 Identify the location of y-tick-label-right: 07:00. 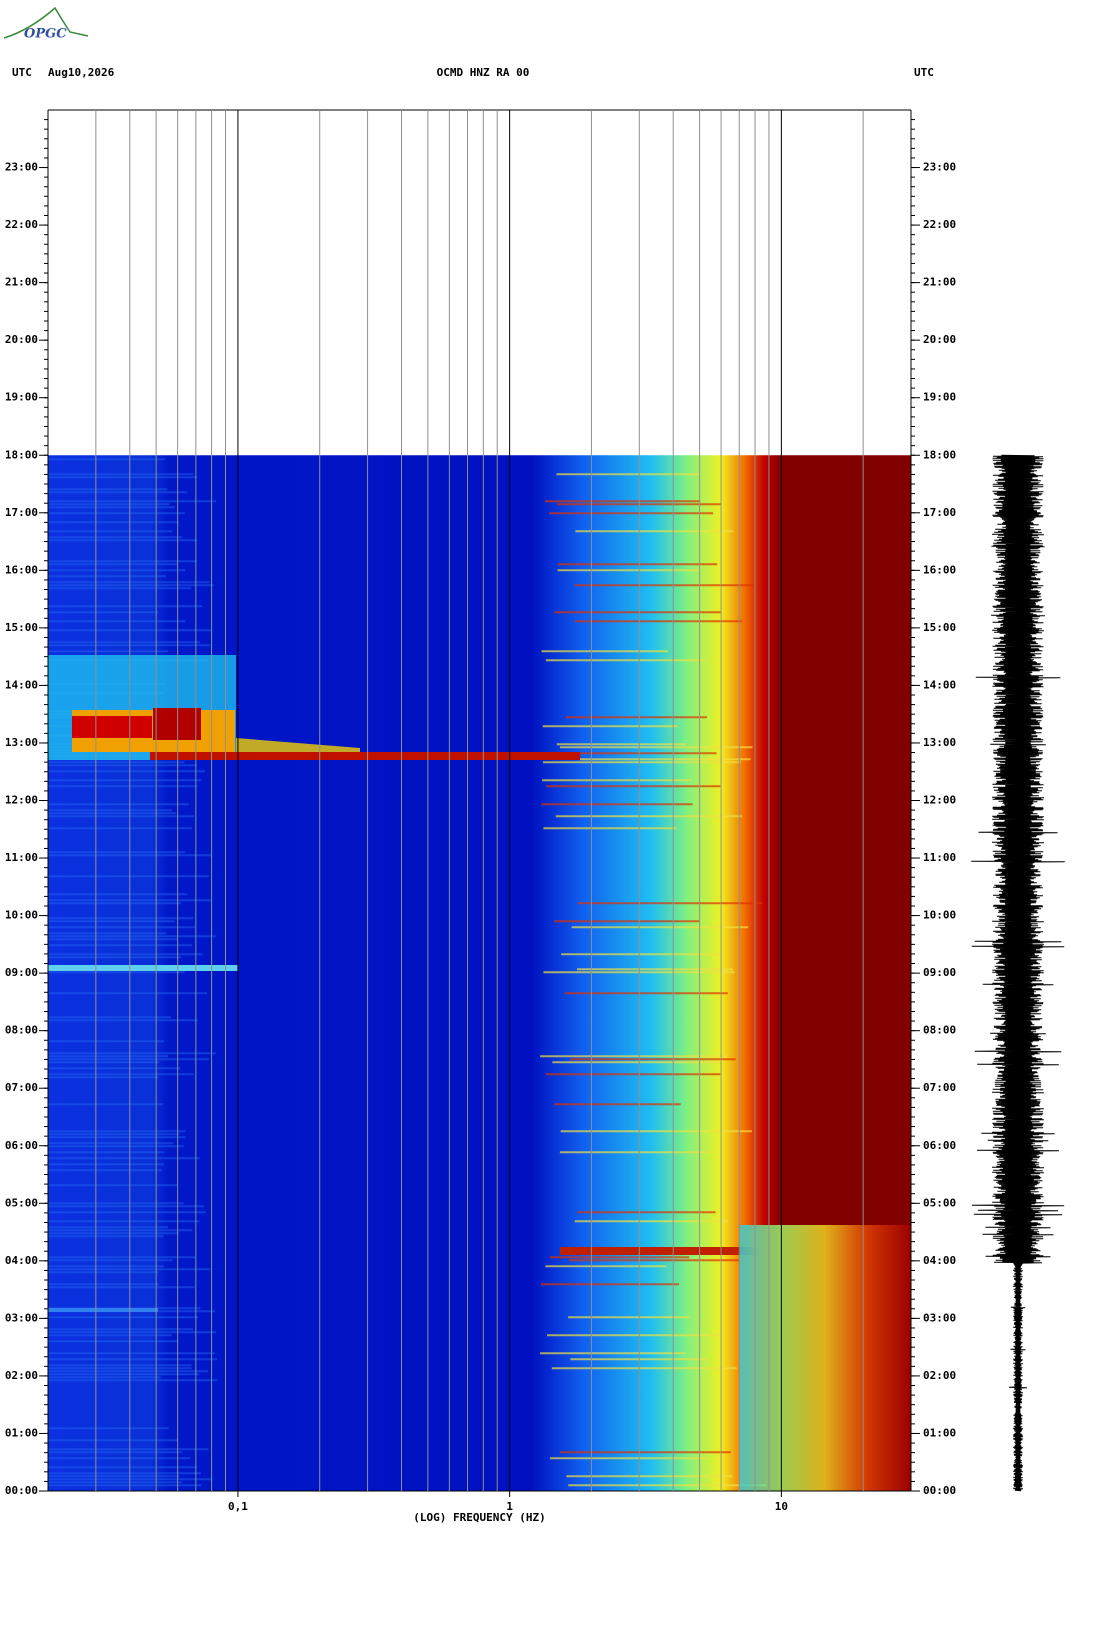
(939, 1087).